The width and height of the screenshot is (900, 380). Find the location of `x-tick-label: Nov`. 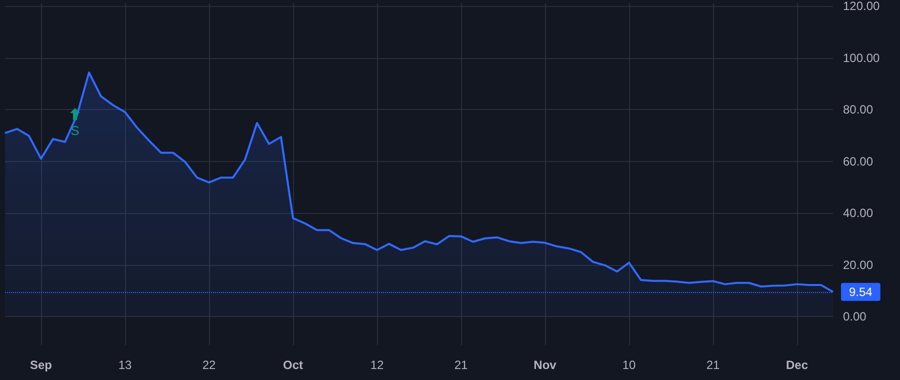

x-tick-label: Nov is located at coordinates (545, 365).